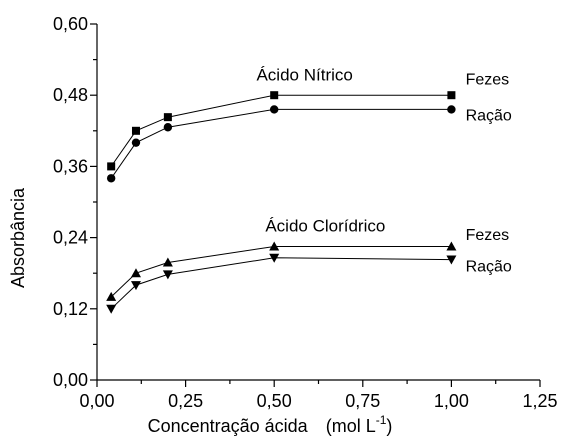 The height and width of the screenshot is (441, 566). I want to click on y-tick-label: 0,24, so click(70, 238).